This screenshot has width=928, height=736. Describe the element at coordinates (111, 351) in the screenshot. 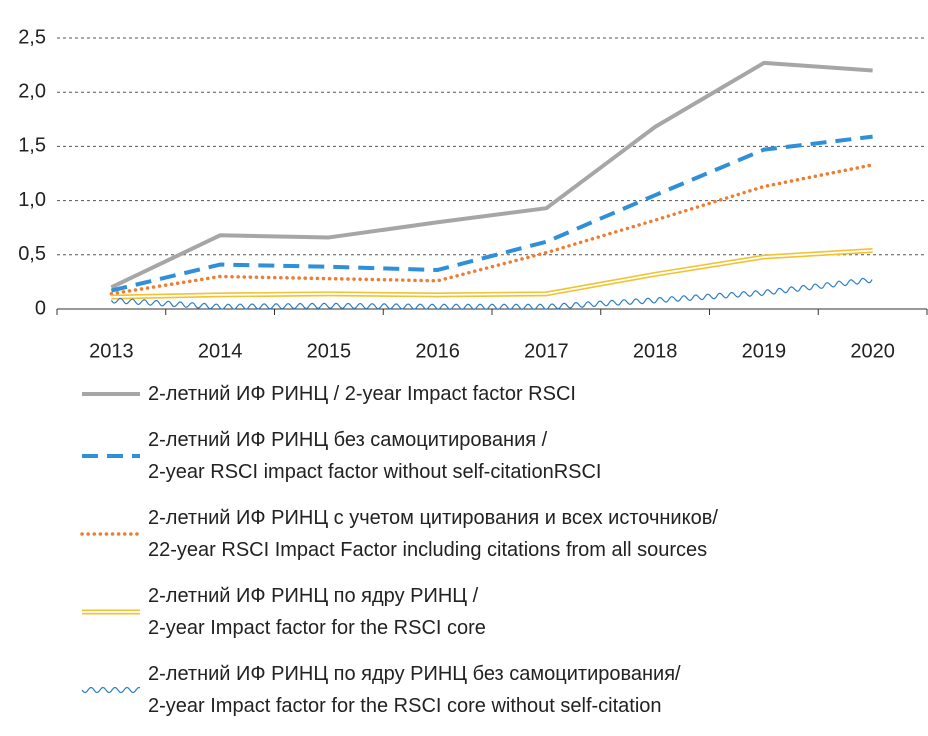

I see `x-tick-label: 2013` at that location.